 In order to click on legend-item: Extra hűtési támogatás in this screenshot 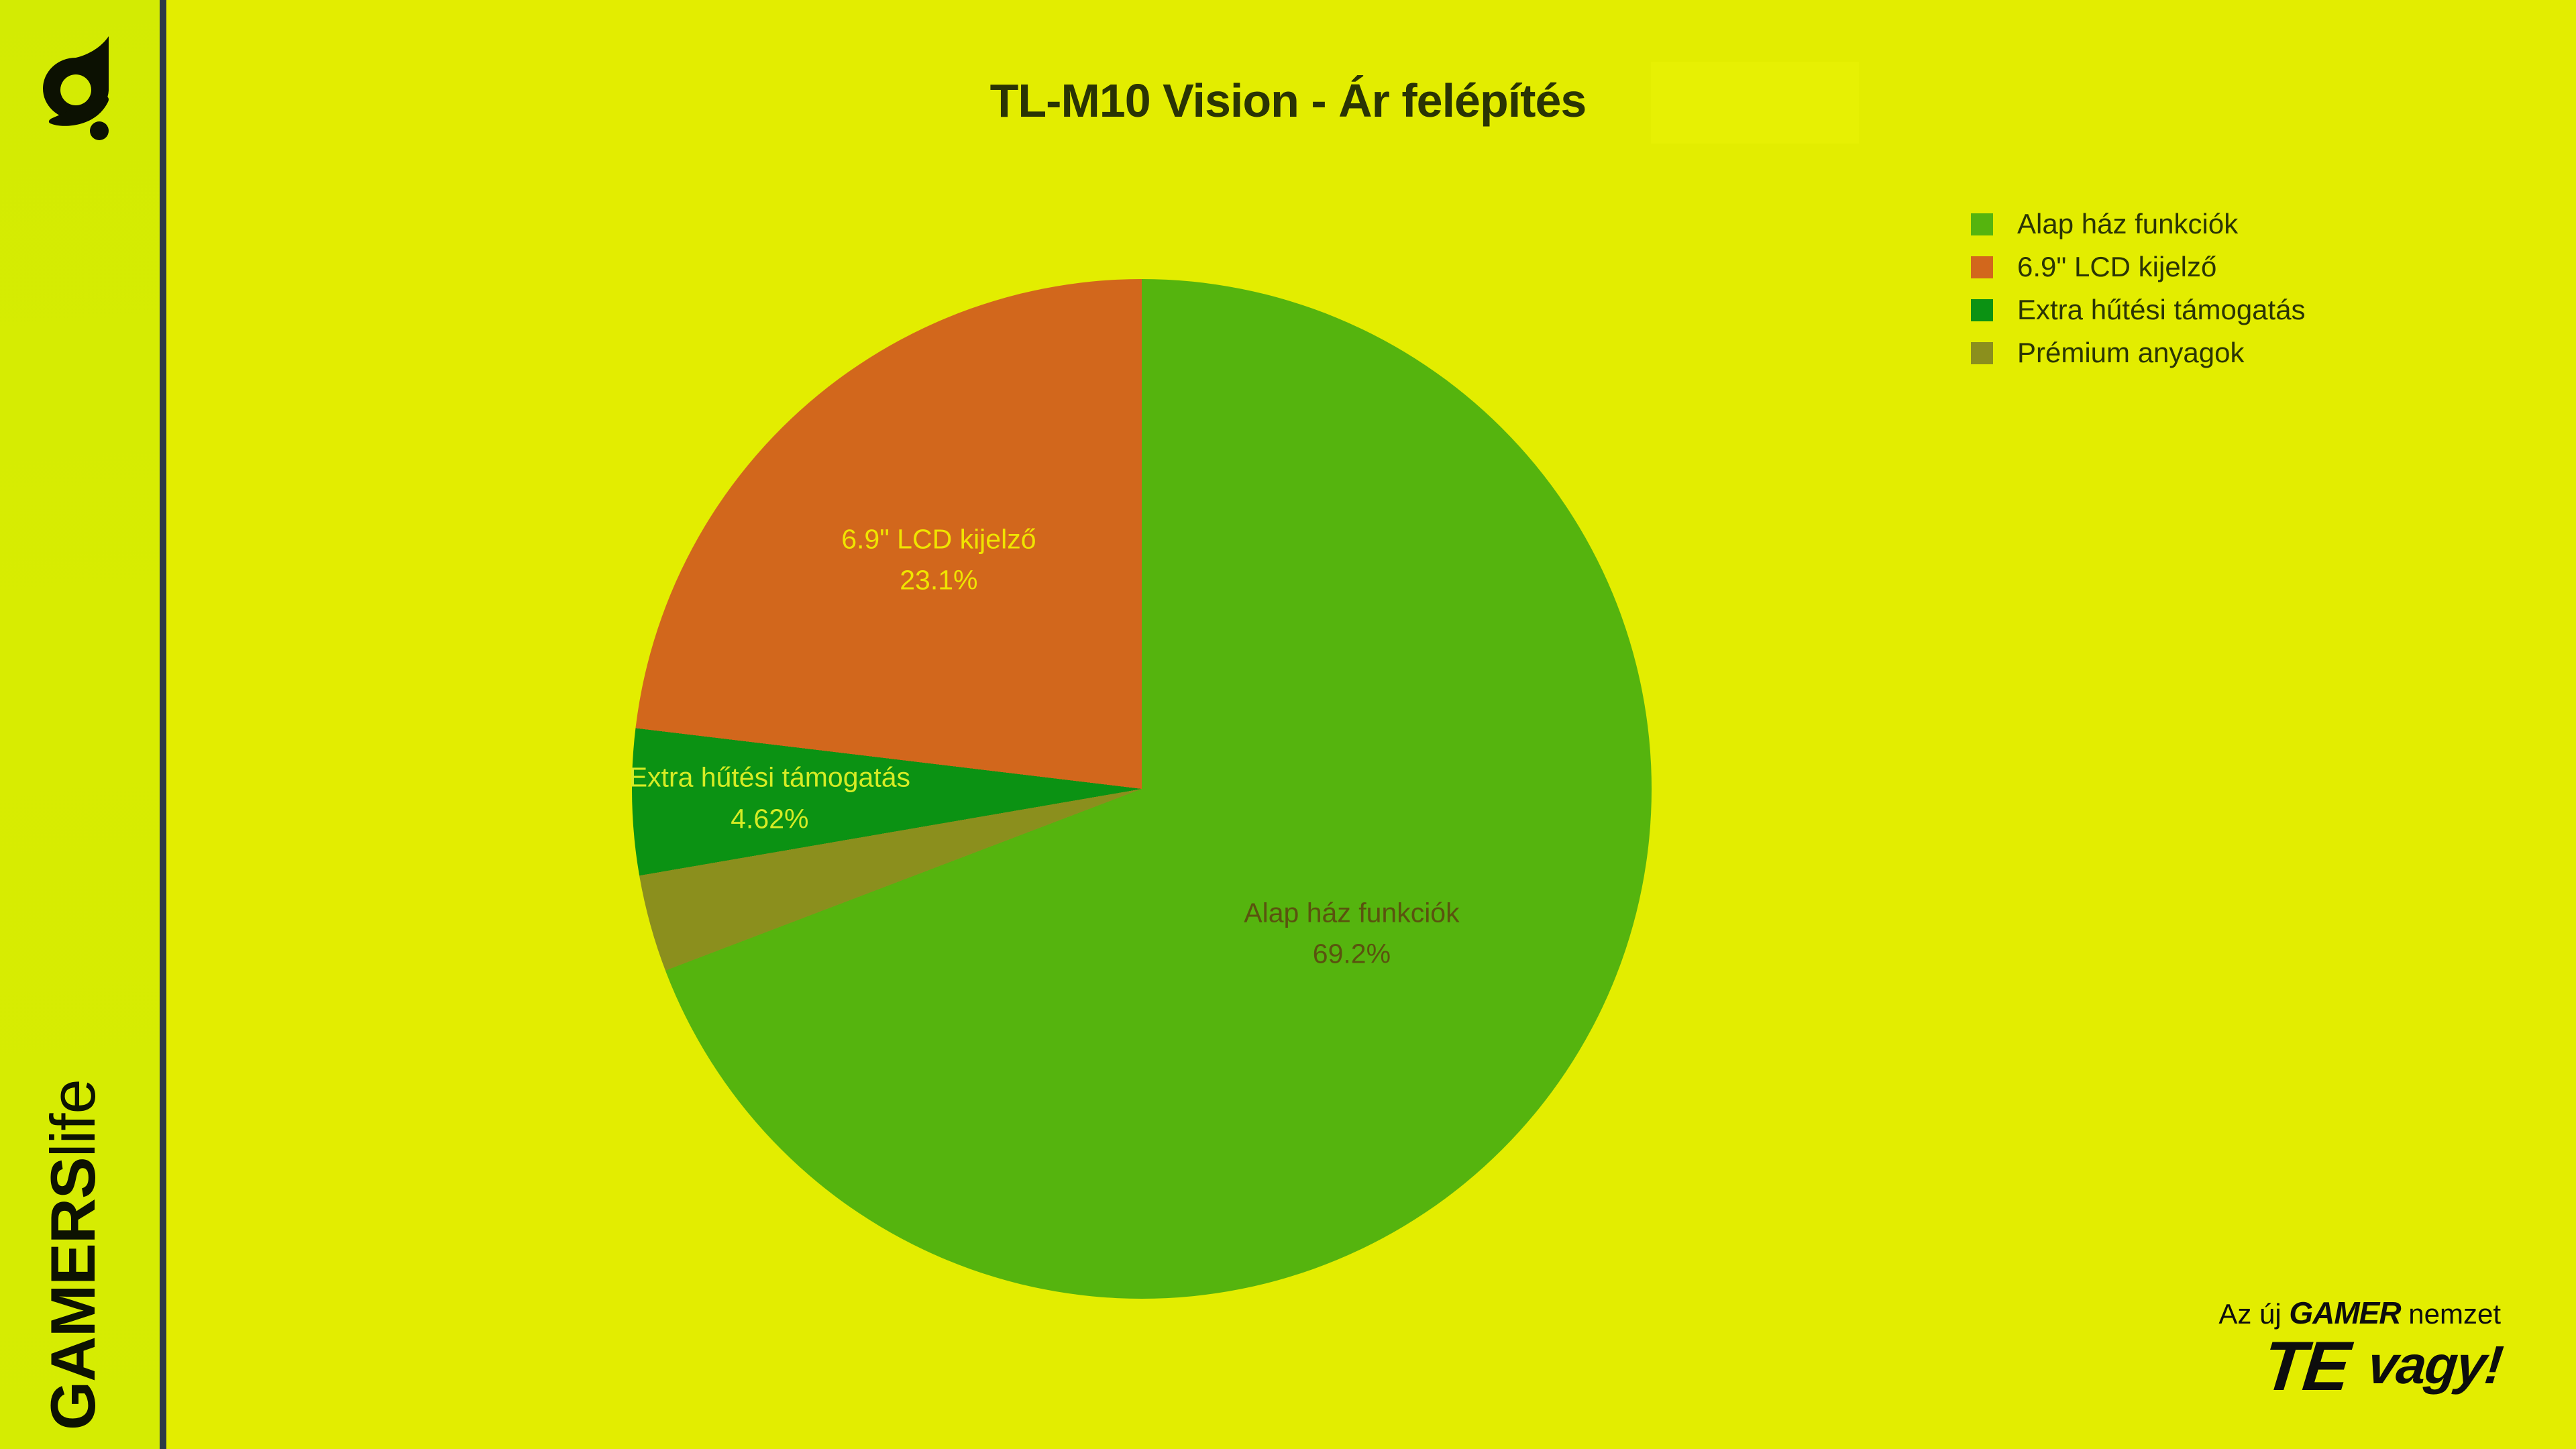, I will do `click(2138, 309)`.